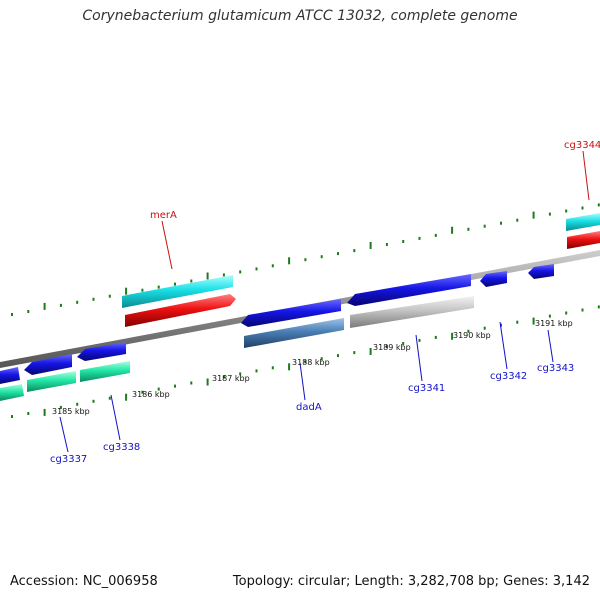  Describe the element at coordinates (583, 222) in the screenshot. I see `gene-cg3344-cyan` at that location.